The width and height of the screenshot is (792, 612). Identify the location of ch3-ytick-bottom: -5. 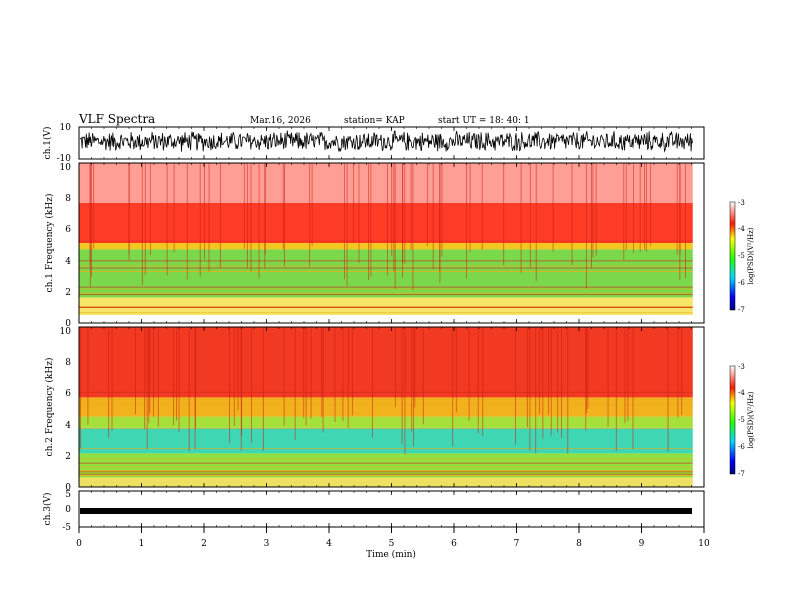
(66, 528).